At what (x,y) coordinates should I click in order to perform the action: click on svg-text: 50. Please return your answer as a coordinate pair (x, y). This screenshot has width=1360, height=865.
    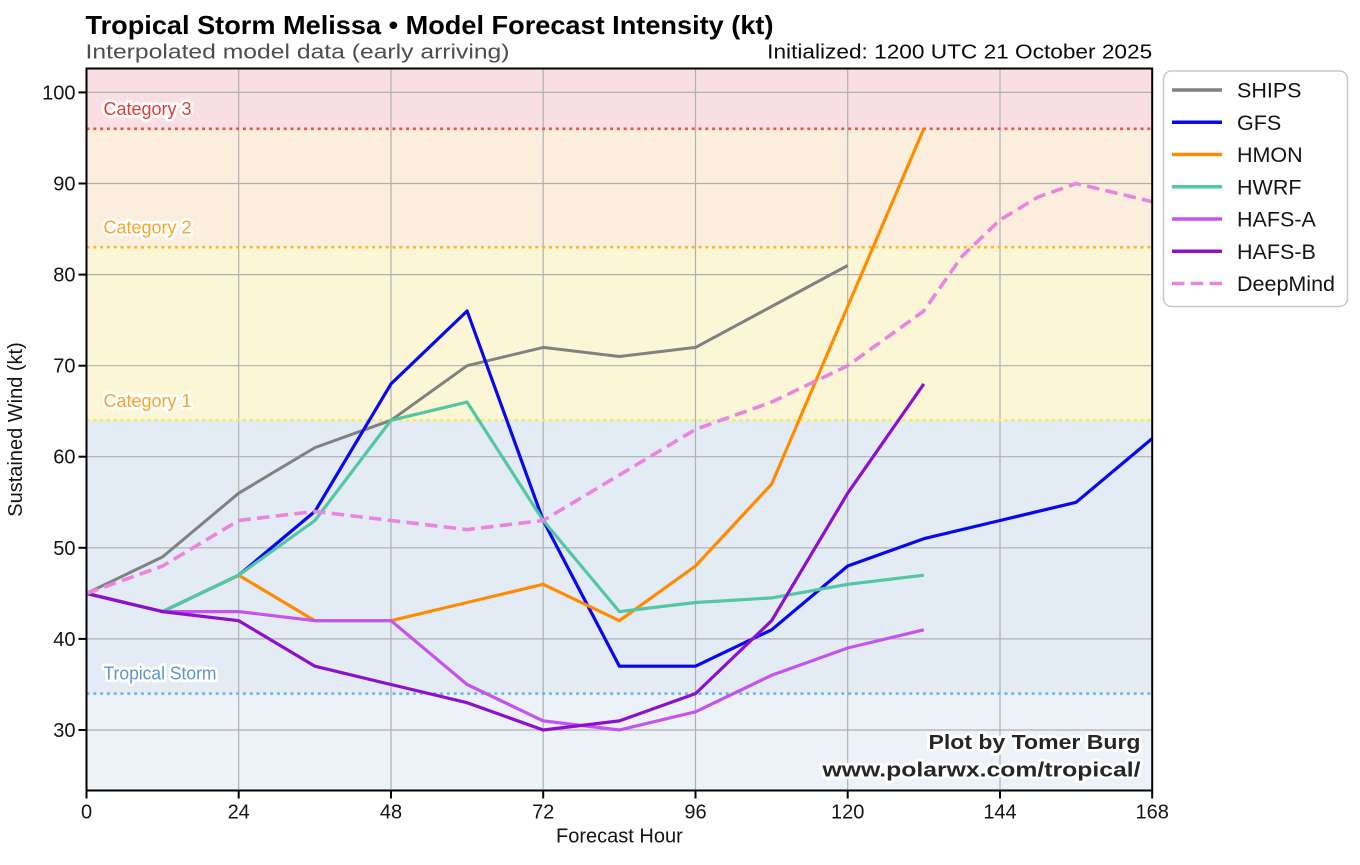
    Looking at the image, I should click on (64, 549).